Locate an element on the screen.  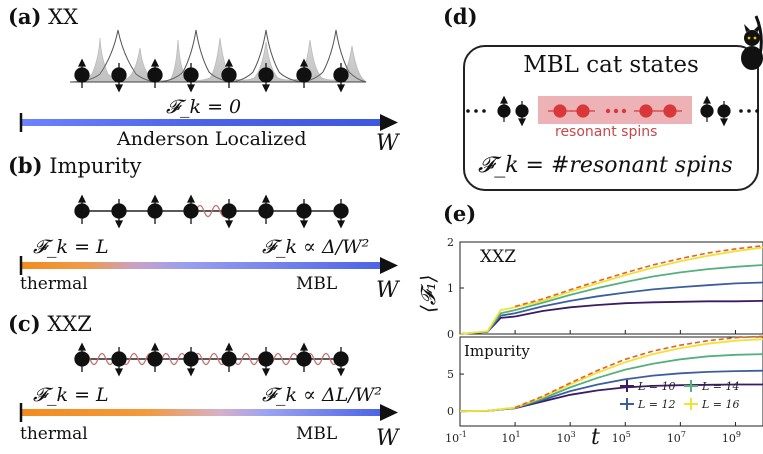
panel-c-axis is located at coordinates (208, 412).